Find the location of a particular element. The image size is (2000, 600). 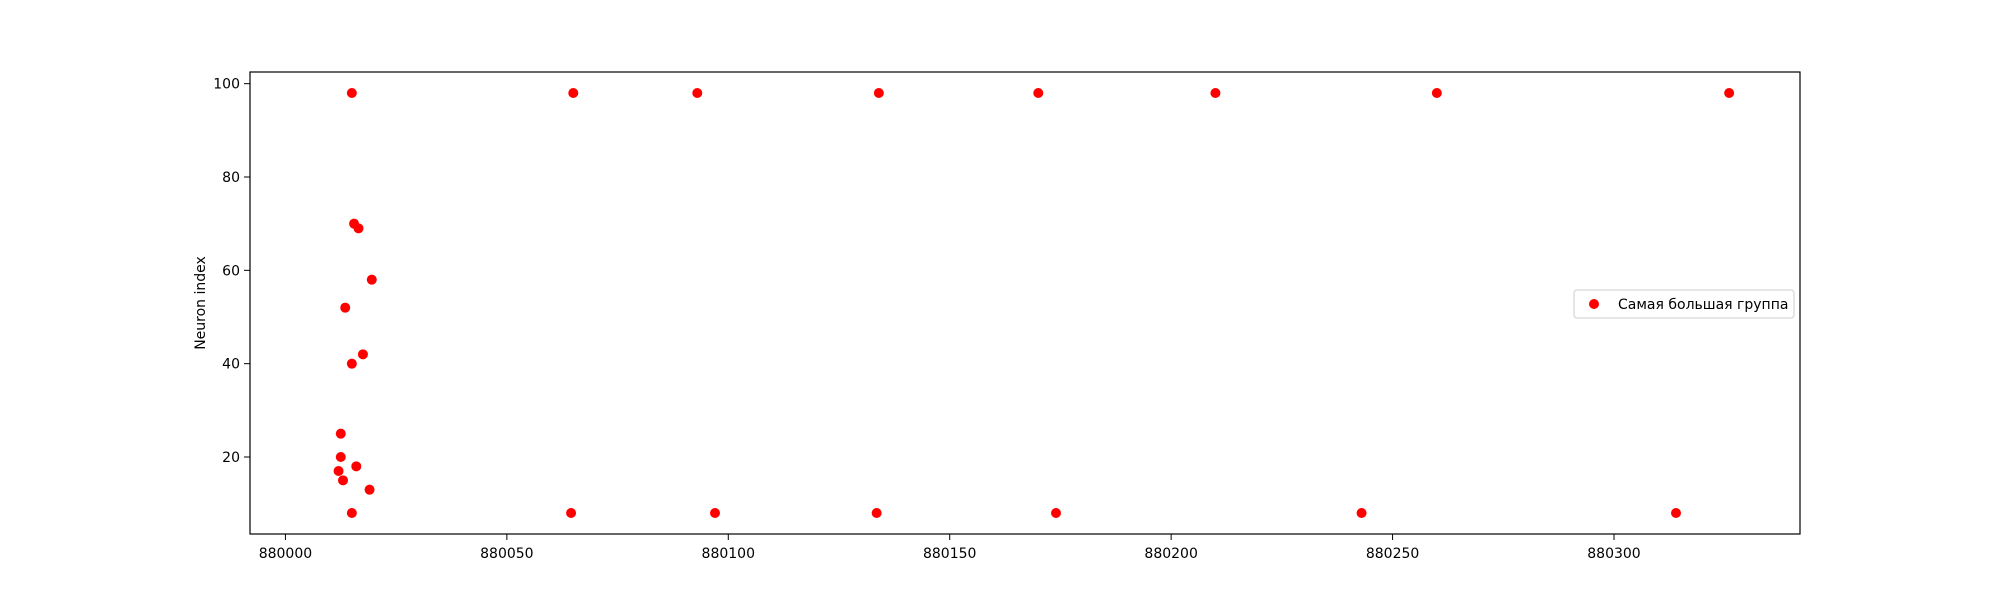

y-tick-label: 60 is located at coordinates (231, 271).